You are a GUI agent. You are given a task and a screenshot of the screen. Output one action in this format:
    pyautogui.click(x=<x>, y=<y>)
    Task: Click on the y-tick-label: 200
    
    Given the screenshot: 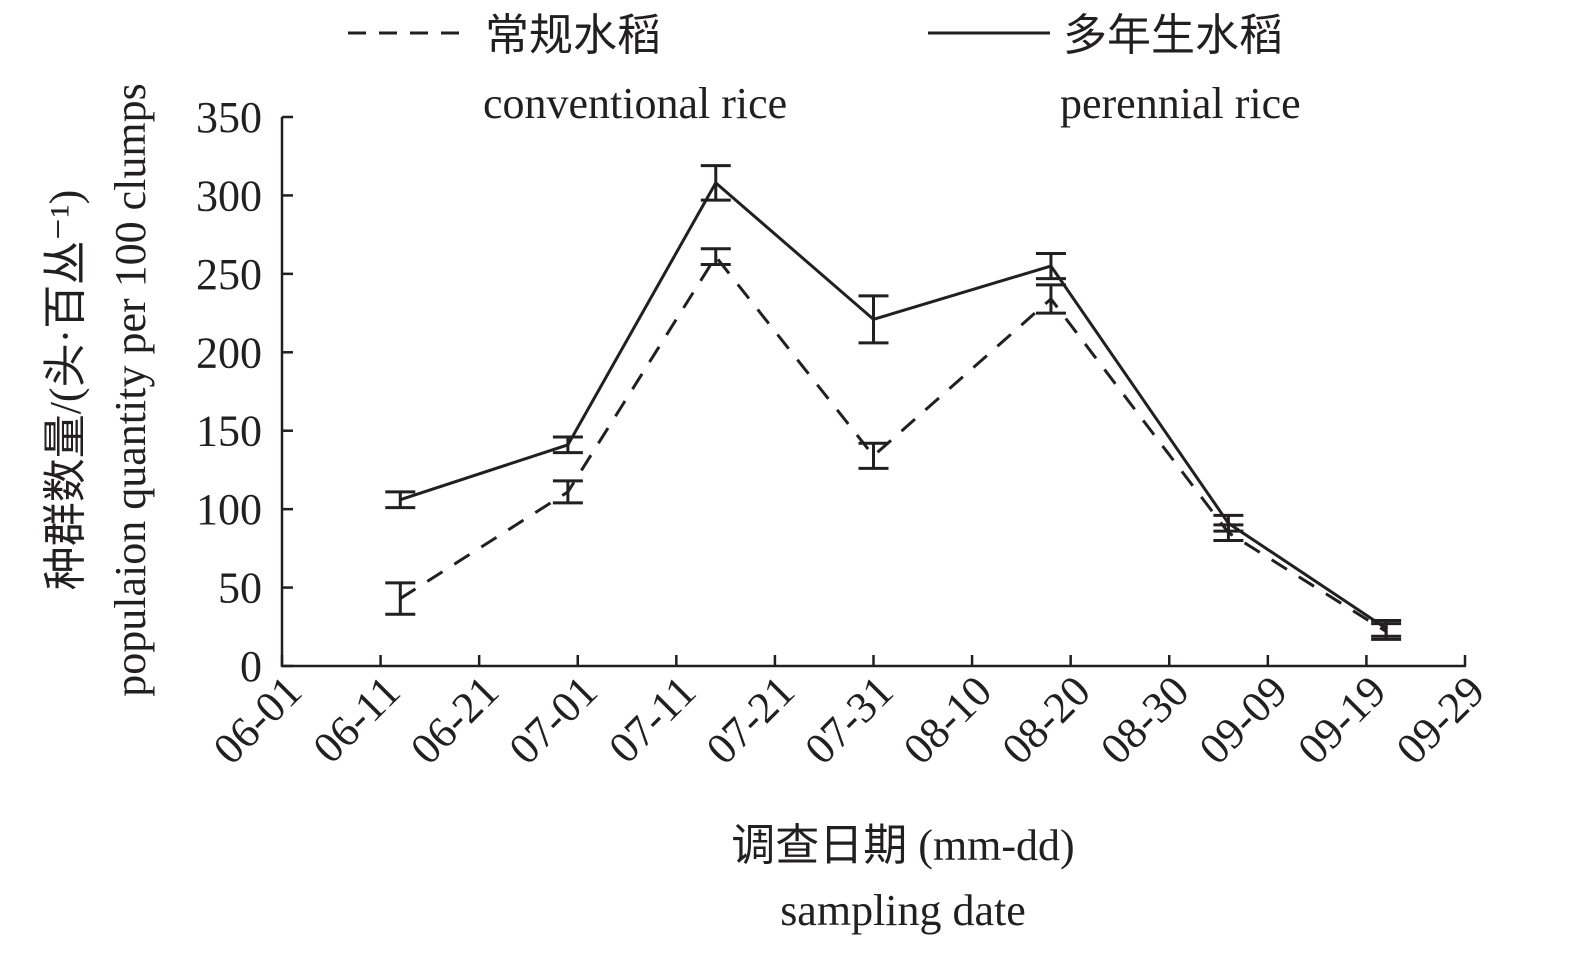 What is the action you would take?
    pyautogui.click(x=229, y=352)
    